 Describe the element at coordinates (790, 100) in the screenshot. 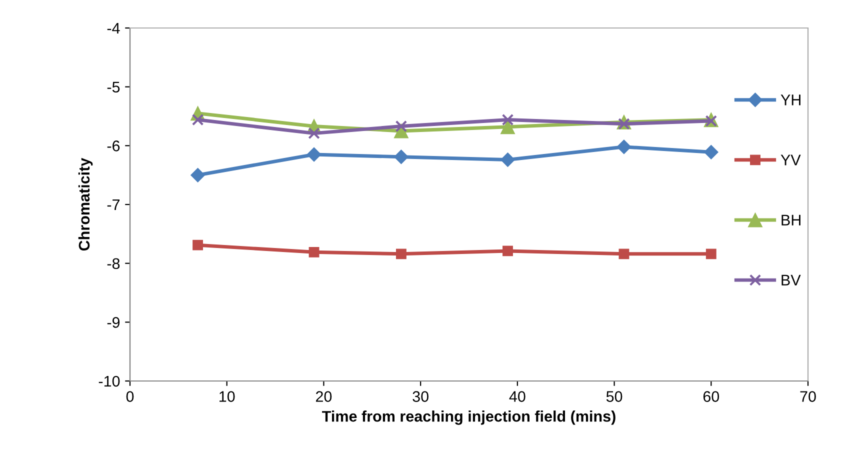

I see `legend-label: YH` at that location.